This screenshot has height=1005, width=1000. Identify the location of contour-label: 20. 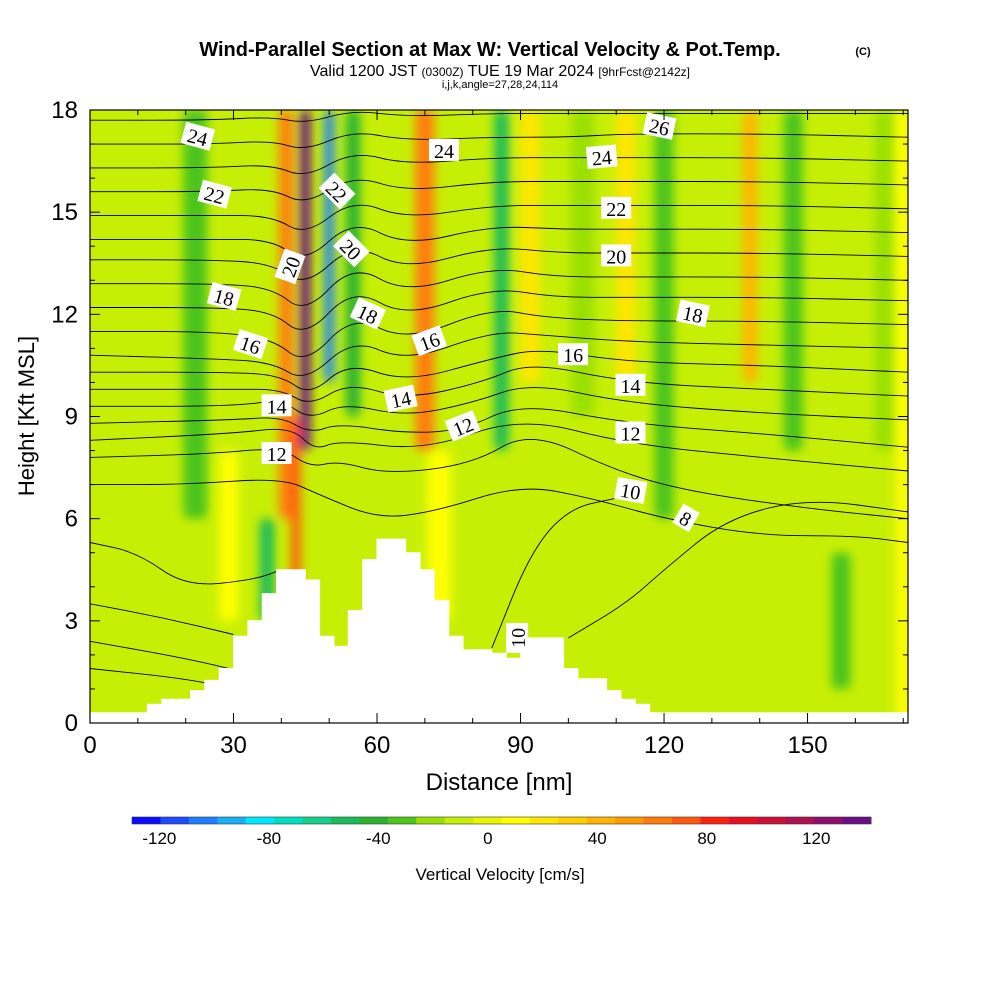
(616, 256).